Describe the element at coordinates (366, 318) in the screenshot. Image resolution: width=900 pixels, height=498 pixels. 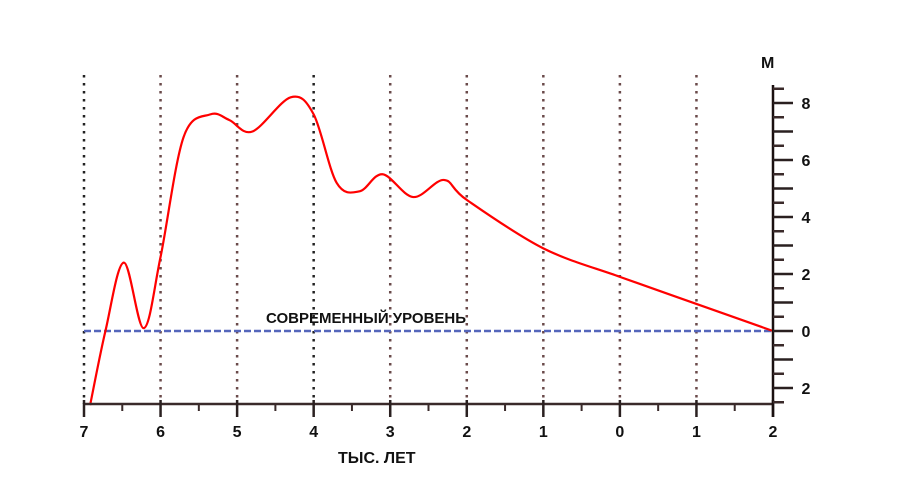
I see `modern-level-label: СОВРЕМЕННЫЙ УРОВЕНЬ` at that location.